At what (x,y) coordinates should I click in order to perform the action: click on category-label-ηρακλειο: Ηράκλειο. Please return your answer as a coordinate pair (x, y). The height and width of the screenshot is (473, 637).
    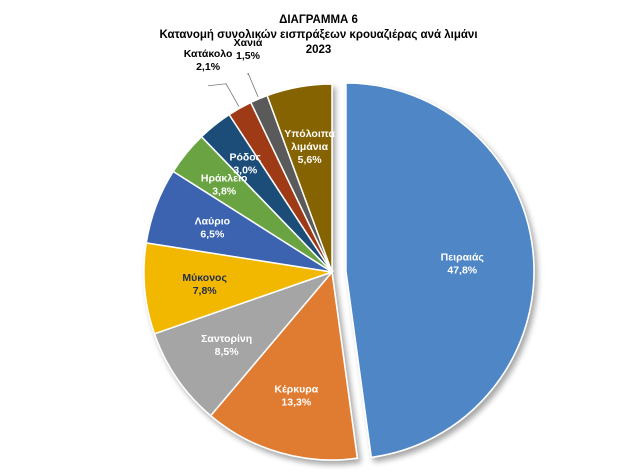
    Looking at the image, I should click on (224, 179).